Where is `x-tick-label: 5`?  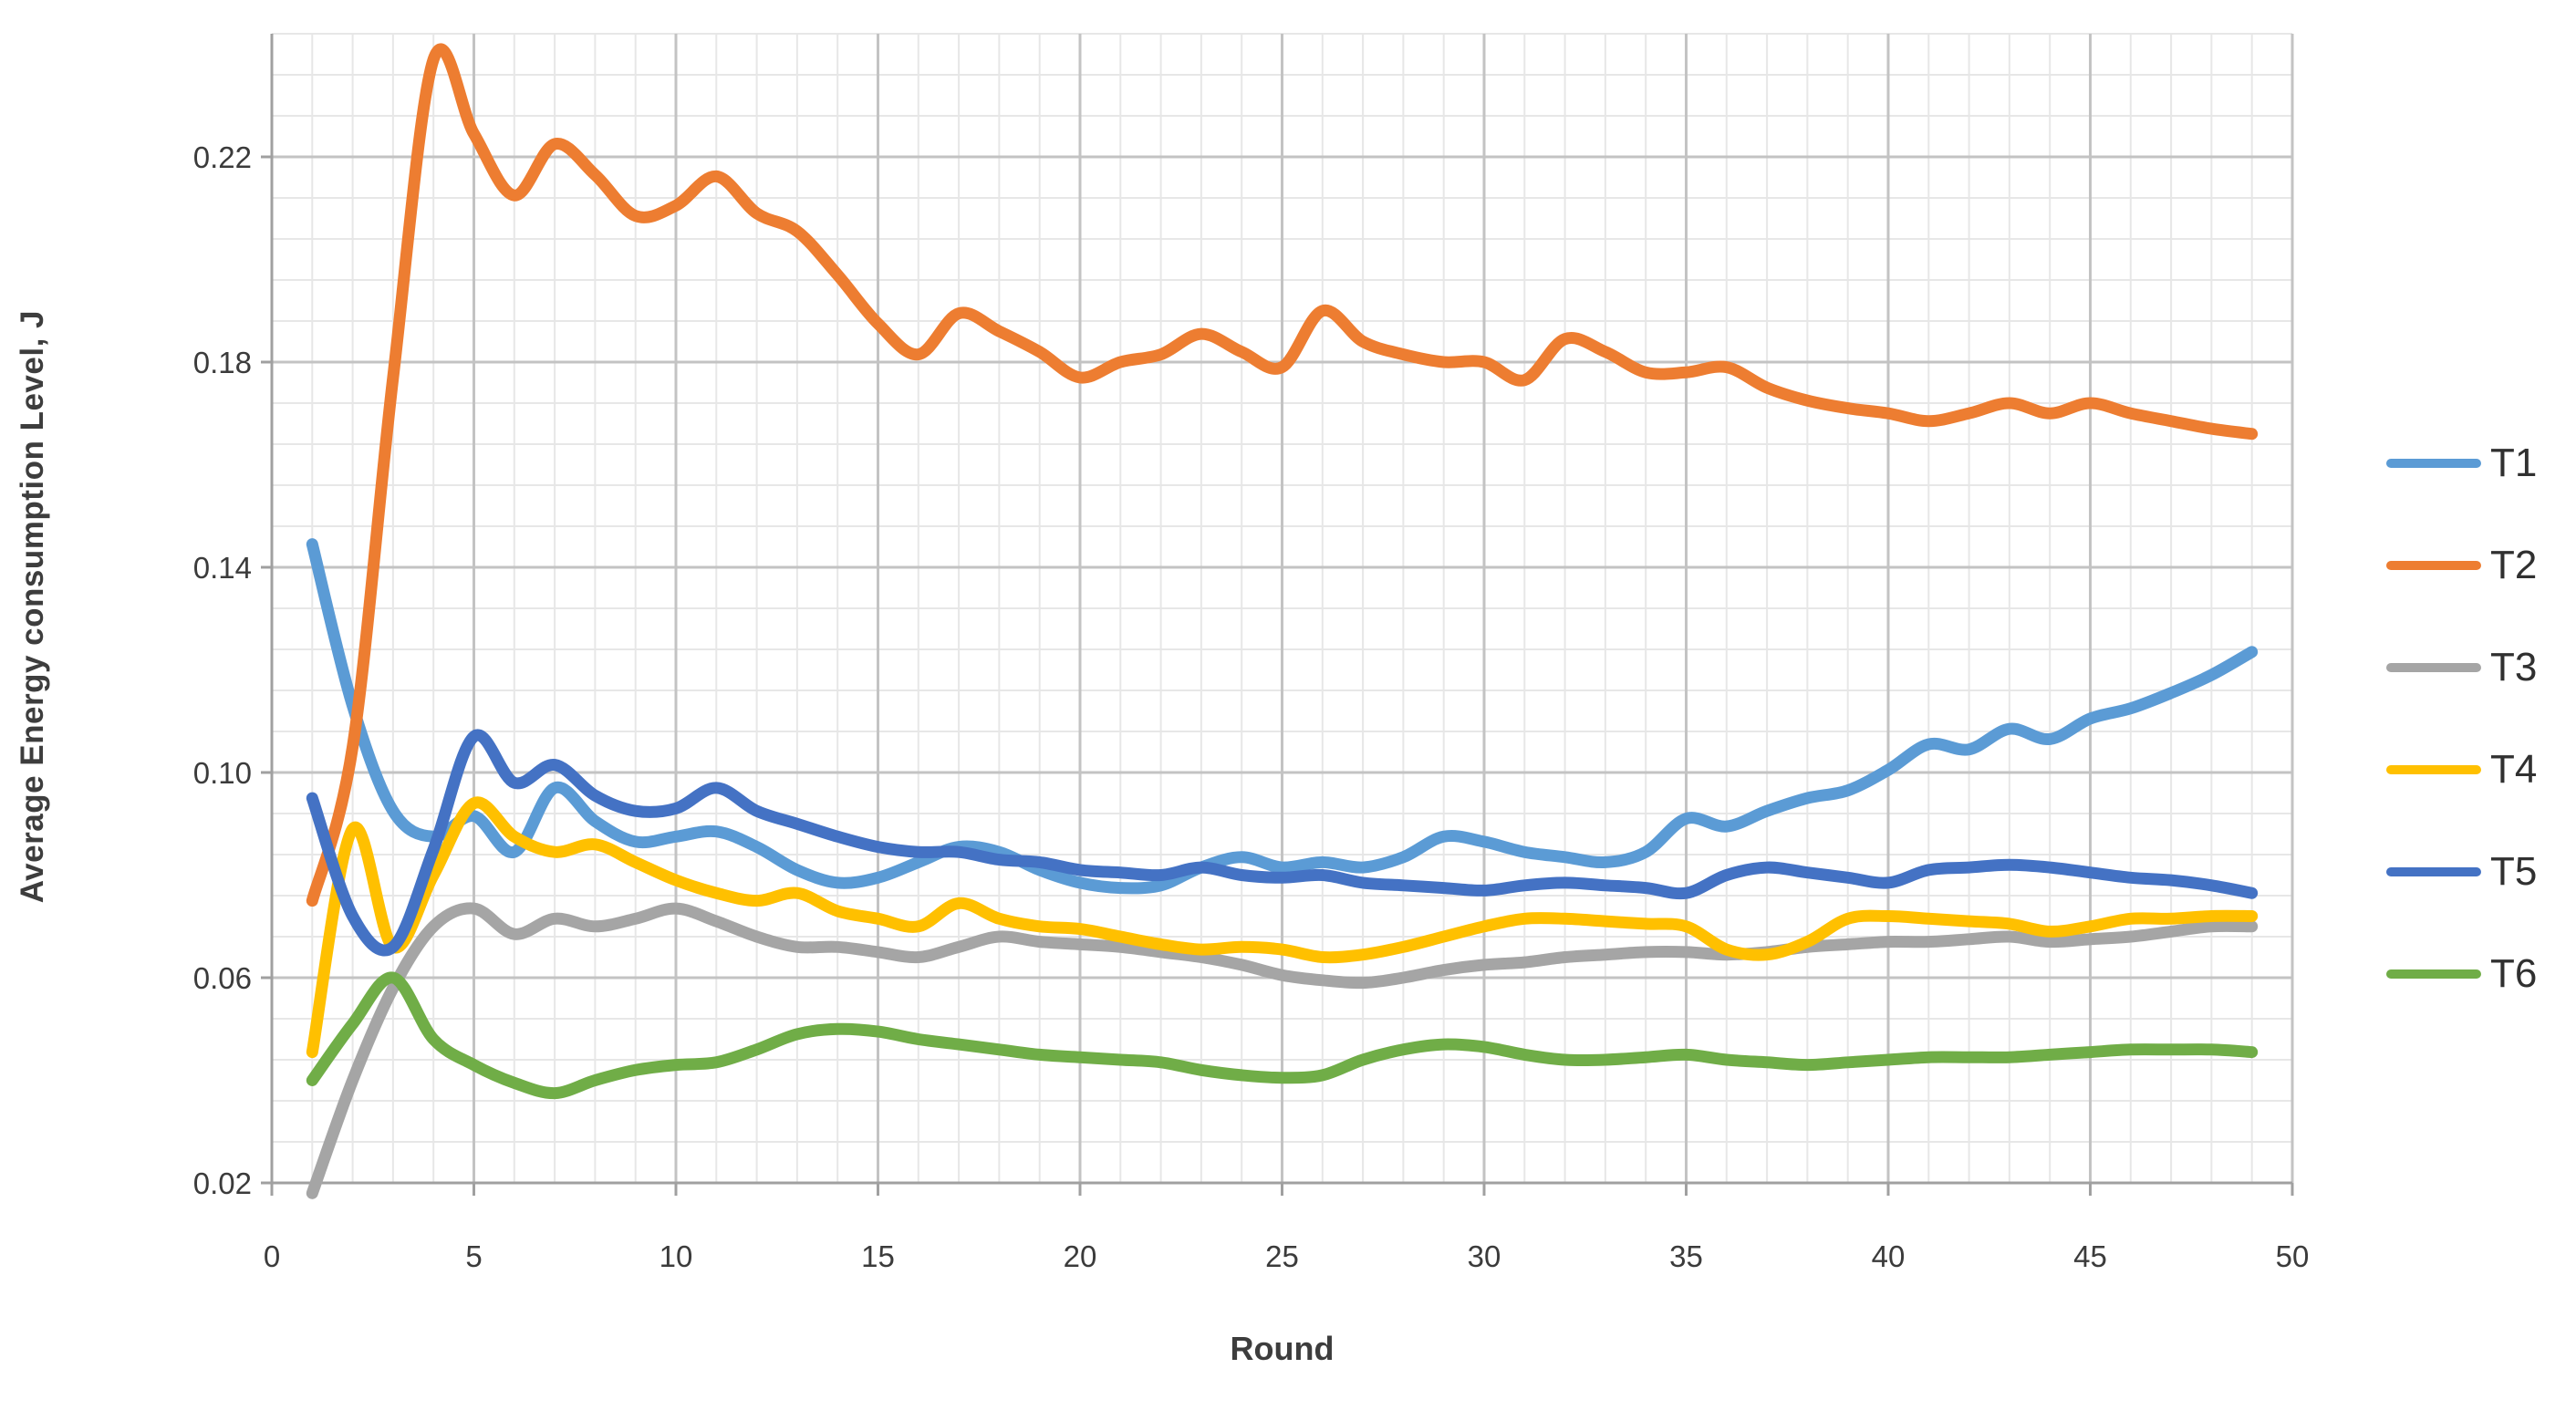
x-tick-label: 5 is located at coordinates (474, 1256).